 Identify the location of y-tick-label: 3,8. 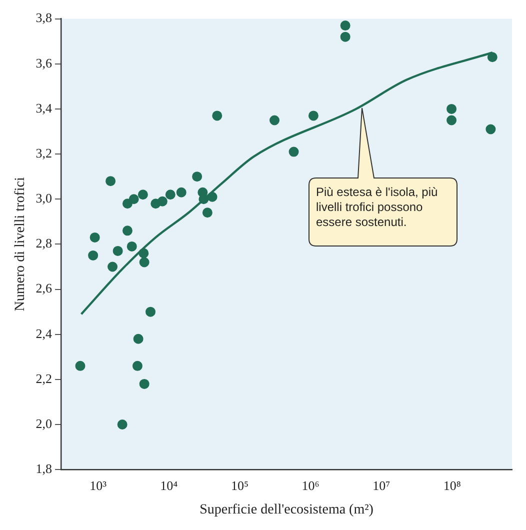
(44, 18).